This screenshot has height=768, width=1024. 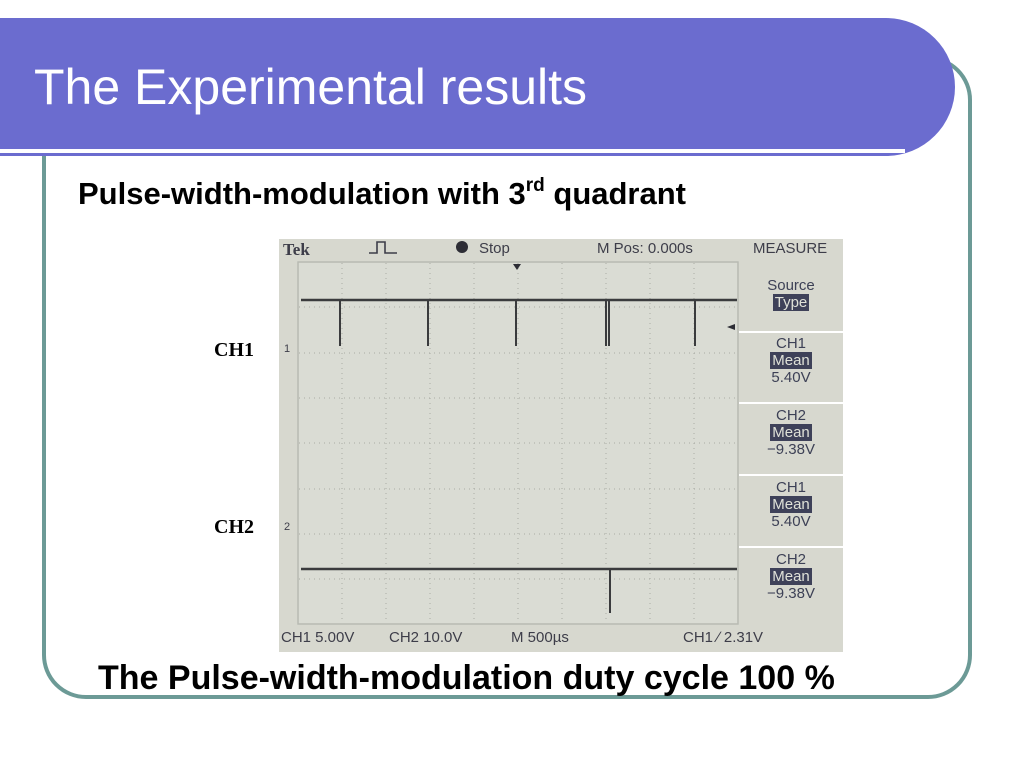 I want to click on slide-subtitle: Pulse-width-modulation with 3rd quadrant, so click(x=382, y=193).